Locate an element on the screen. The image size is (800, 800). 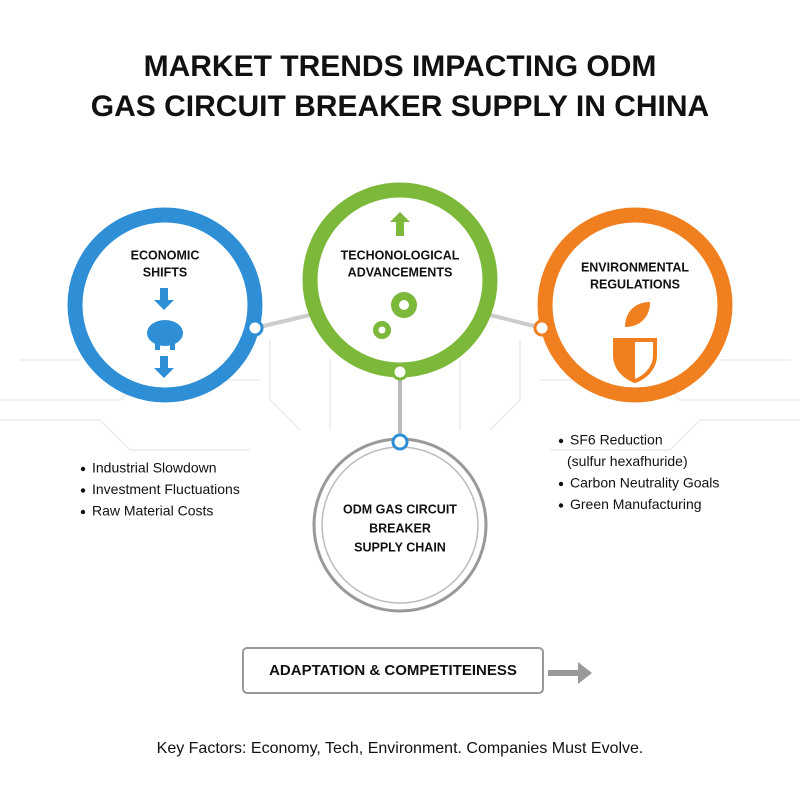
title: MARKET TRENDS IMPACTING ODM is located at coordinates (400, 66).